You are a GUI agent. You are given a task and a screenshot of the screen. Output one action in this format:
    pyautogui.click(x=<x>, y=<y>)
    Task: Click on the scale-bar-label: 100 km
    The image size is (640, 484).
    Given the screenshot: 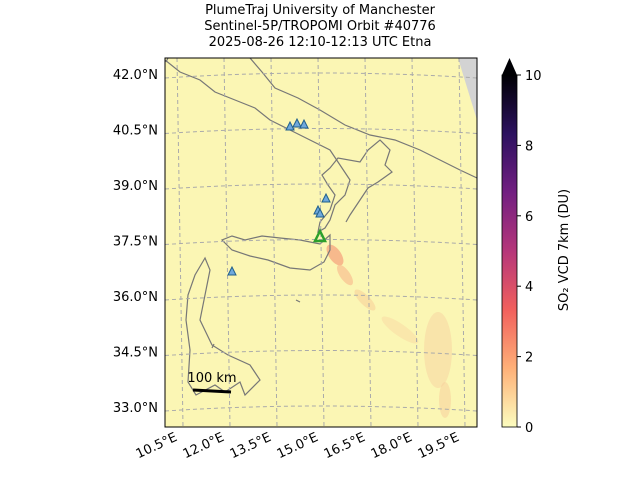 What is the action you would take?
    pyautogui.click(x=211, y=378)
    